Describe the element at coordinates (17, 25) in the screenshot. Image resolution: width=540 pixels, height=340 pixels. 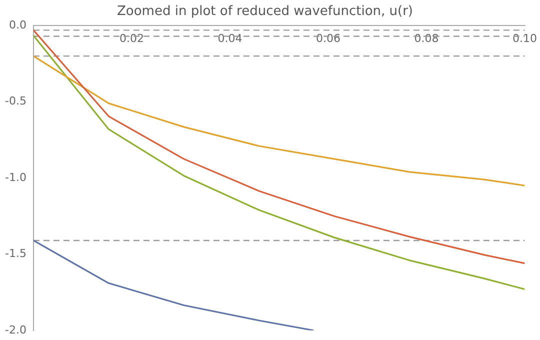
I see `y-tick-label: 0.0` at that location.